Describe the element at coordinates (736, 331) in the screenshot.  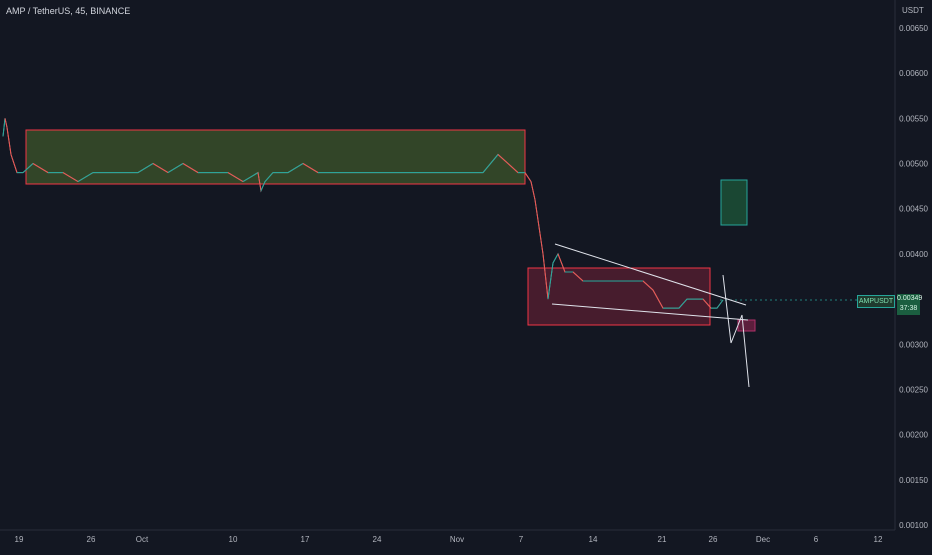
I see `projection-path` at that location.